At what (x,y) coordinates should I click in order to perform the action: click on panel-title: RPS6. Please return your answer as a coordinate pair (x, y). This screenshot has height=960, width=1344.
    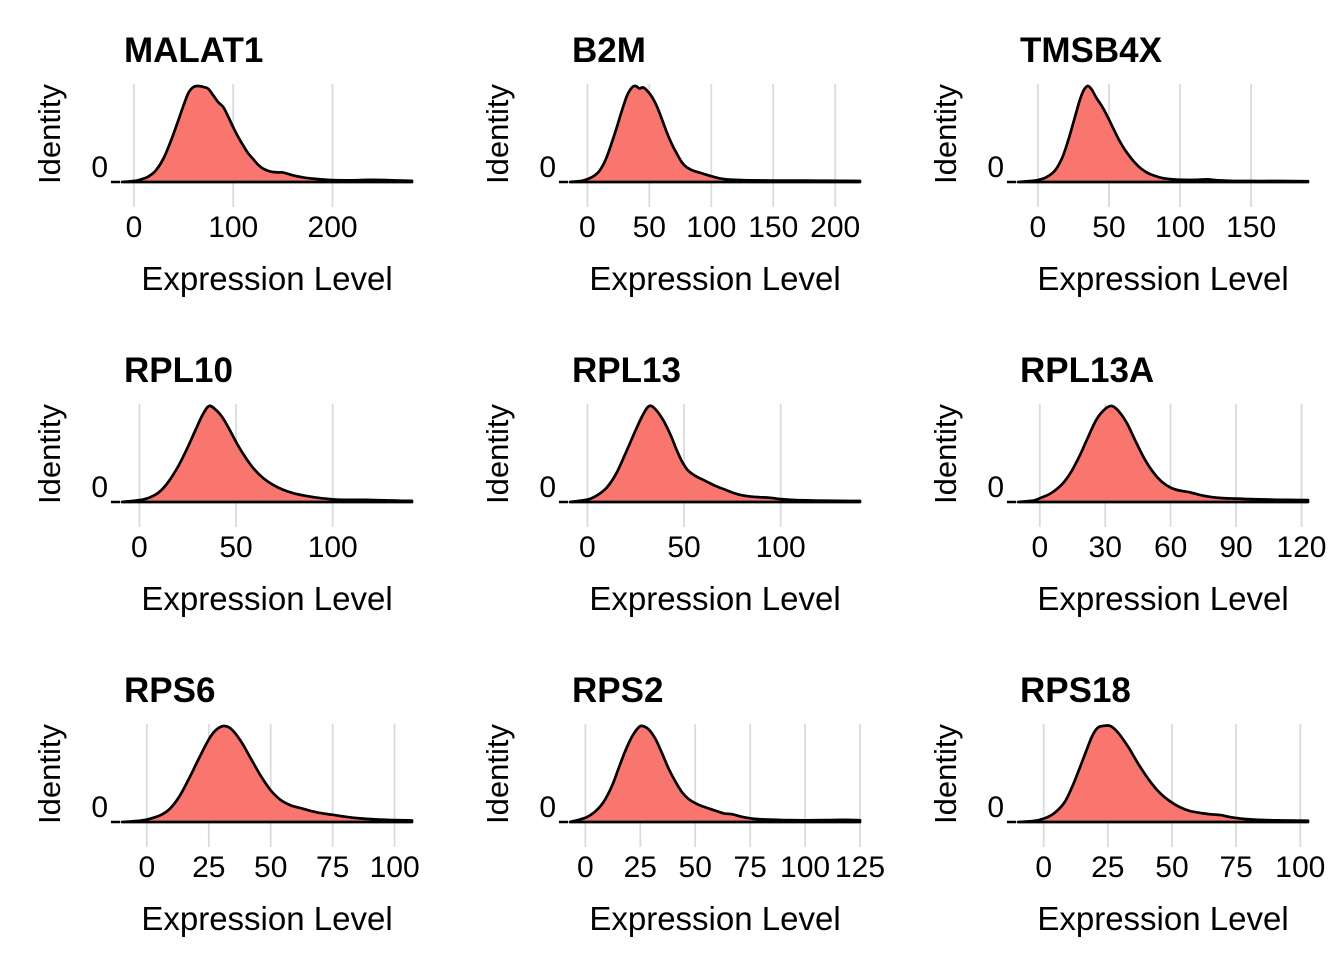
    Looking at the image, I should click on (169, 690).